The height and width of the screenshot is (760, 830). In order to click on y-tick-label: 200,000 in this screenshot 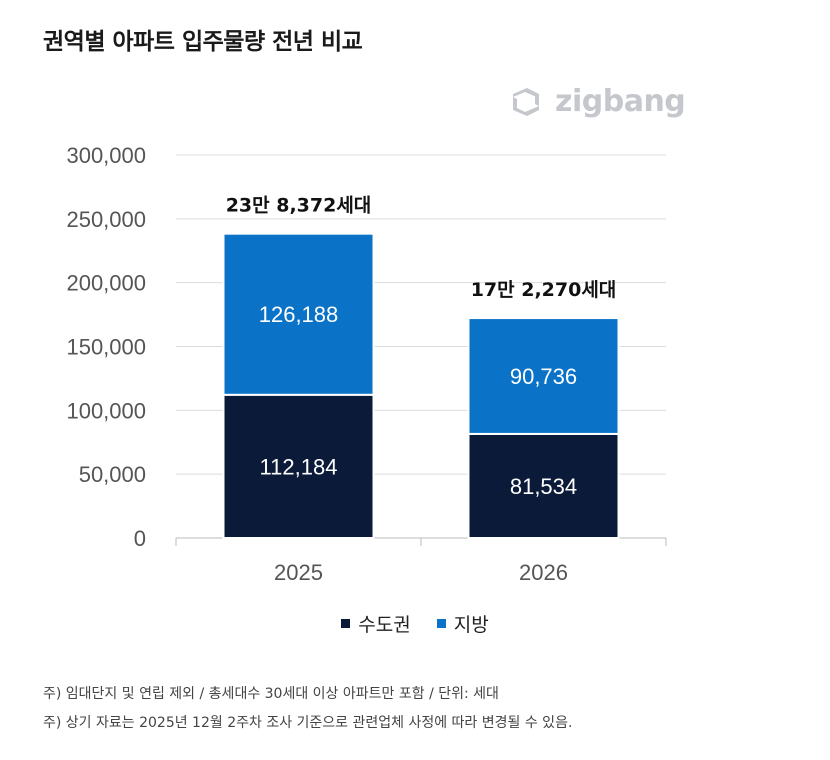, I will do `click(106, 283)`.